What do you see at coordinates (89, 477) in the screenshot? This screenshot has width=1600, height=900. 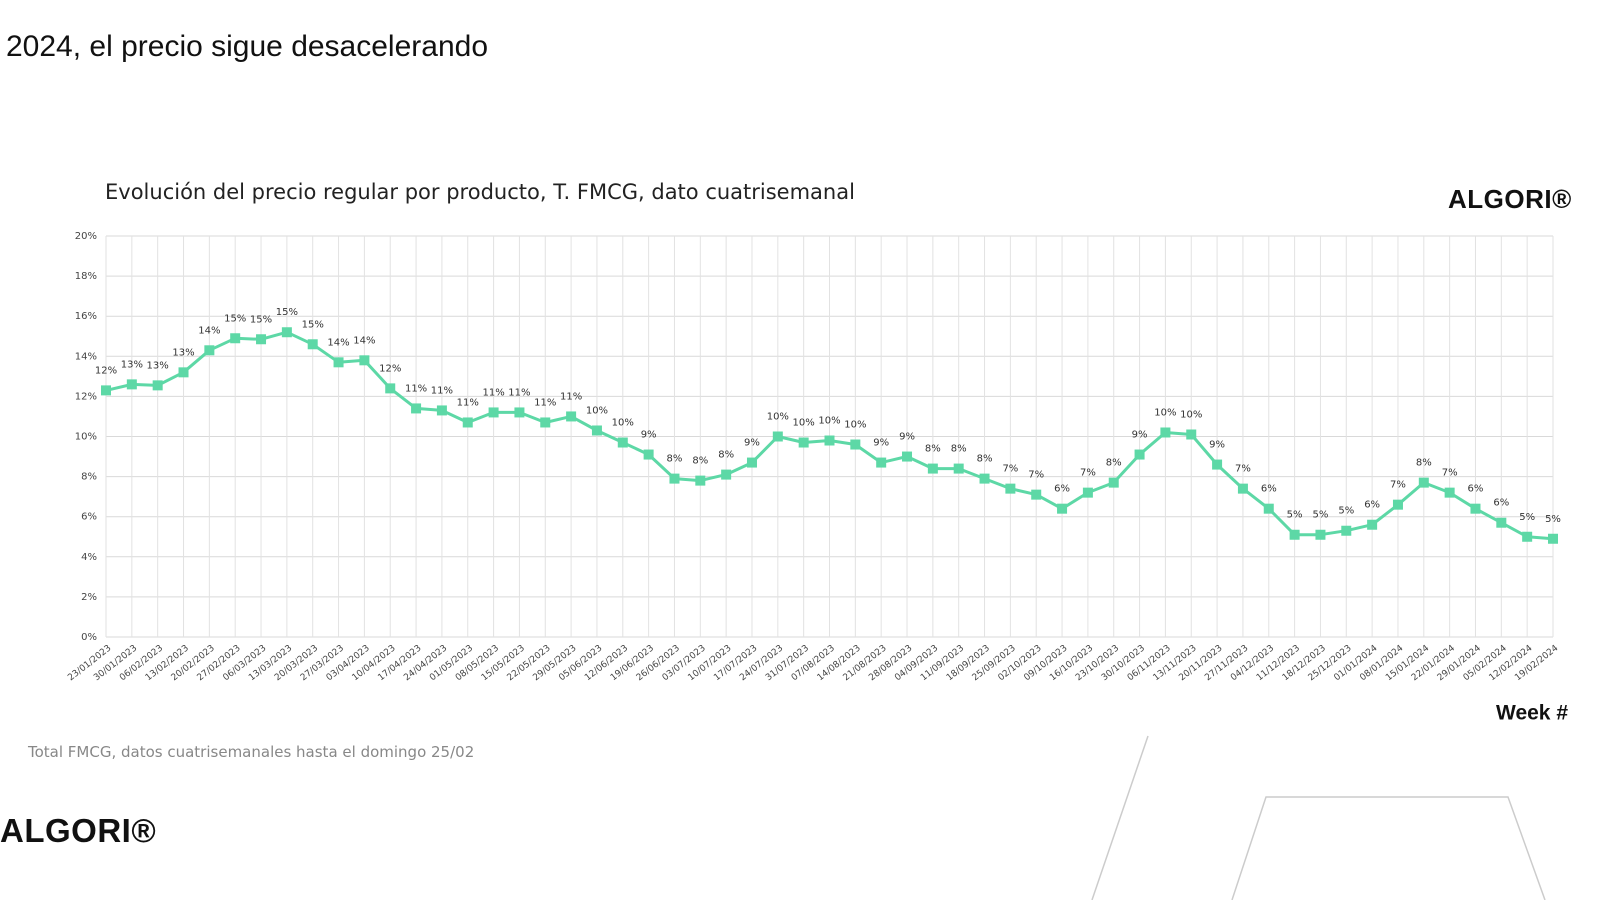 I see `y-tick-label: 8%` at bounding box center [89, 477].